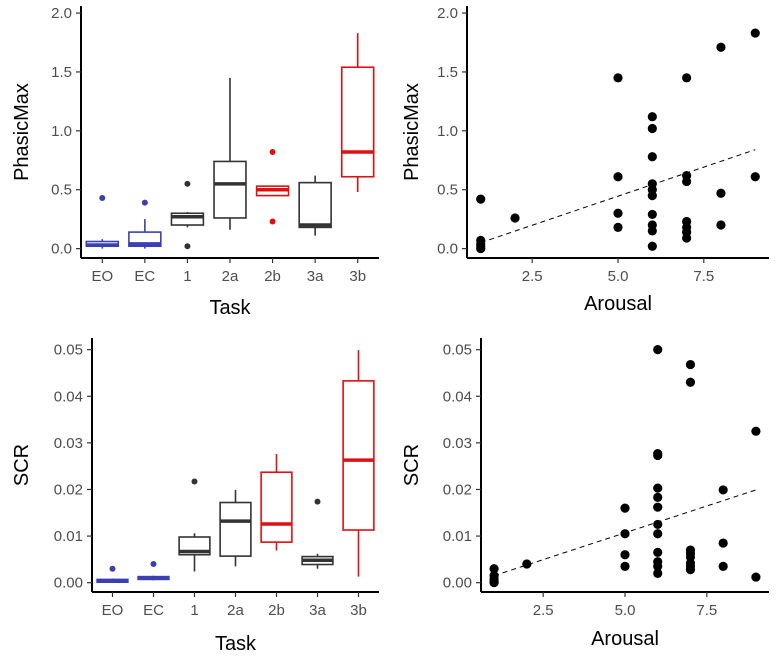  Describe the element at coordinates (68, 350) in the screenshot. I see `y-tick-label: 0.05` at that location.